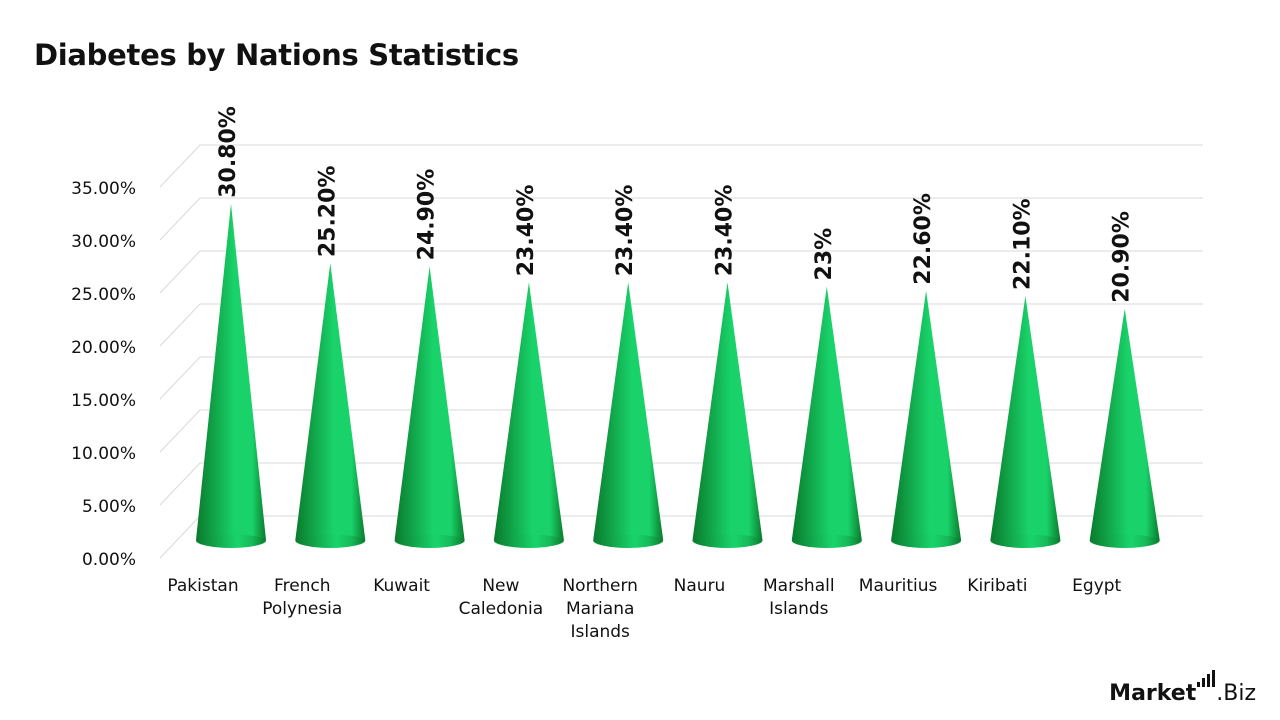 The image size is (1280, 720). Describe the element at coordinates (500, 586) in the screenshot. I see `x-tick-label-line: New` at that location.